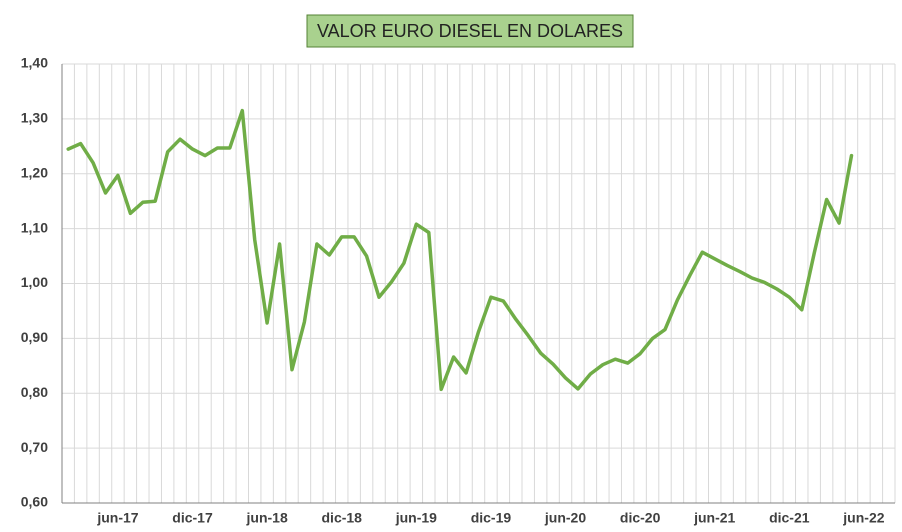 Image resolution: width=902 pixels, height=532 pixels. I want to click on y-tick-label: 1,20, so click(34, 172).